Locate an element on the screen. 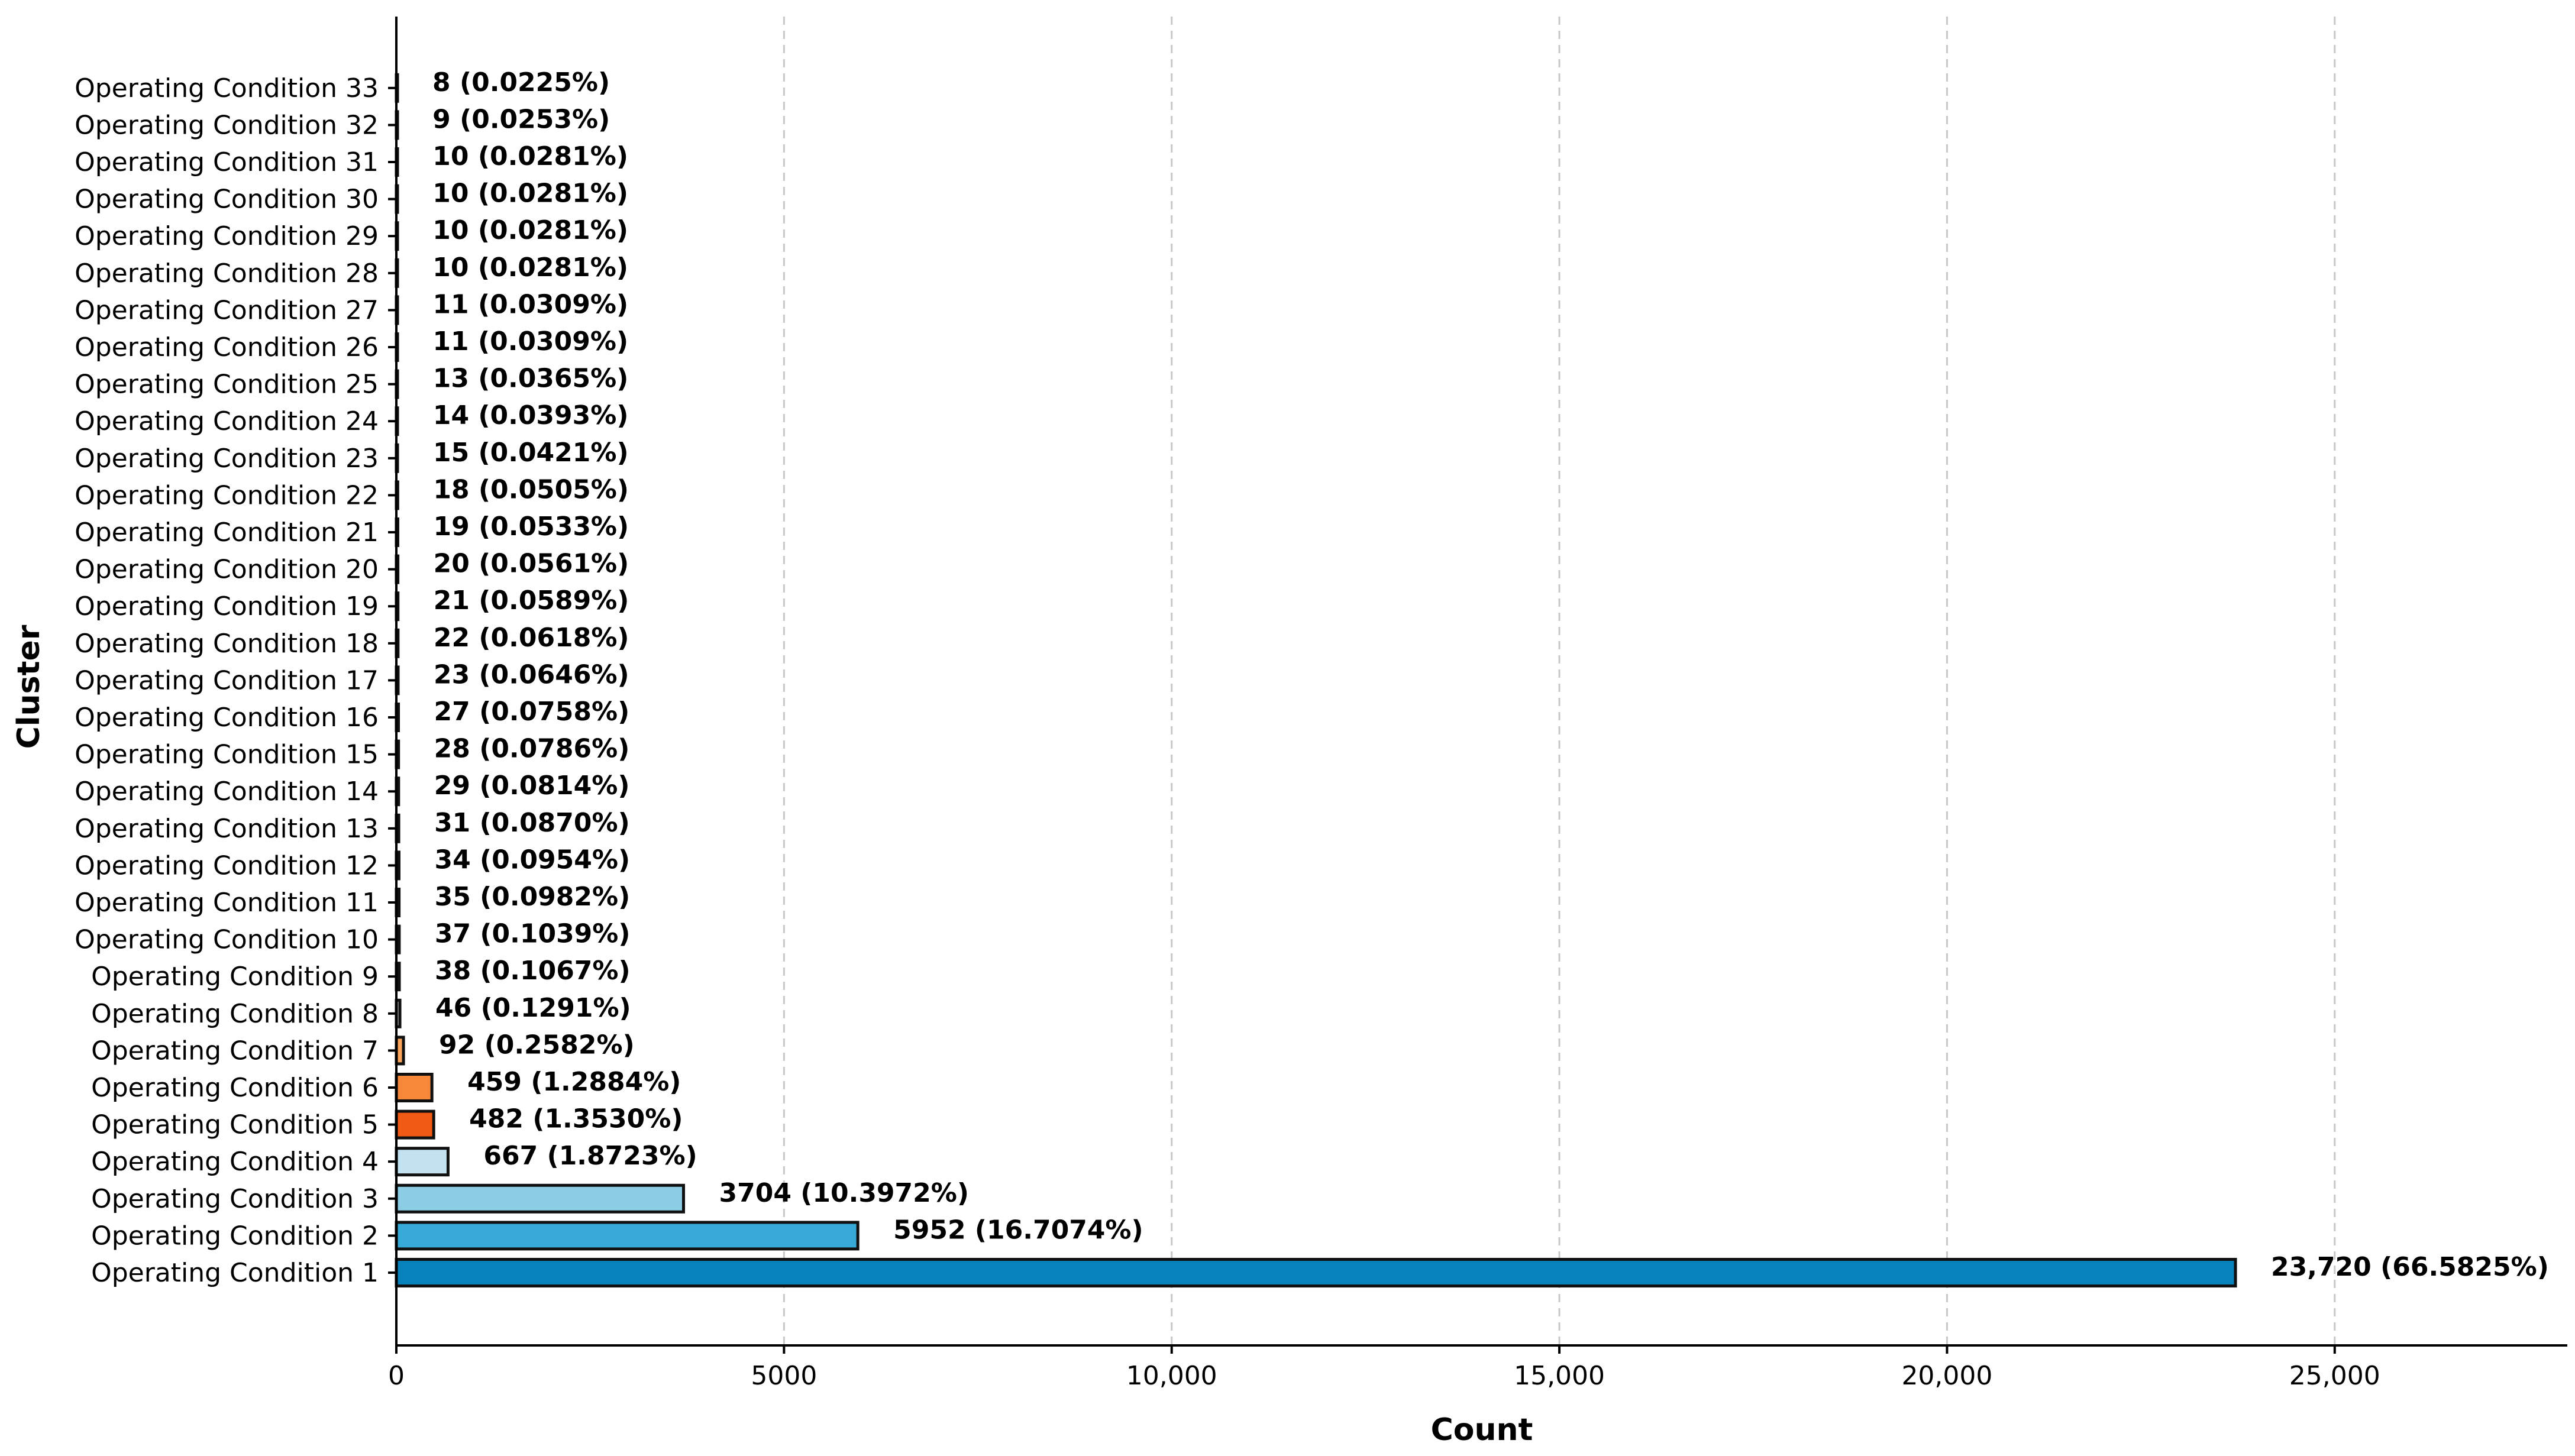 The width and height of the screenshot is (2575, 1456). data-label: 92 (0.2582%) is located at coordinates (537, 1045).